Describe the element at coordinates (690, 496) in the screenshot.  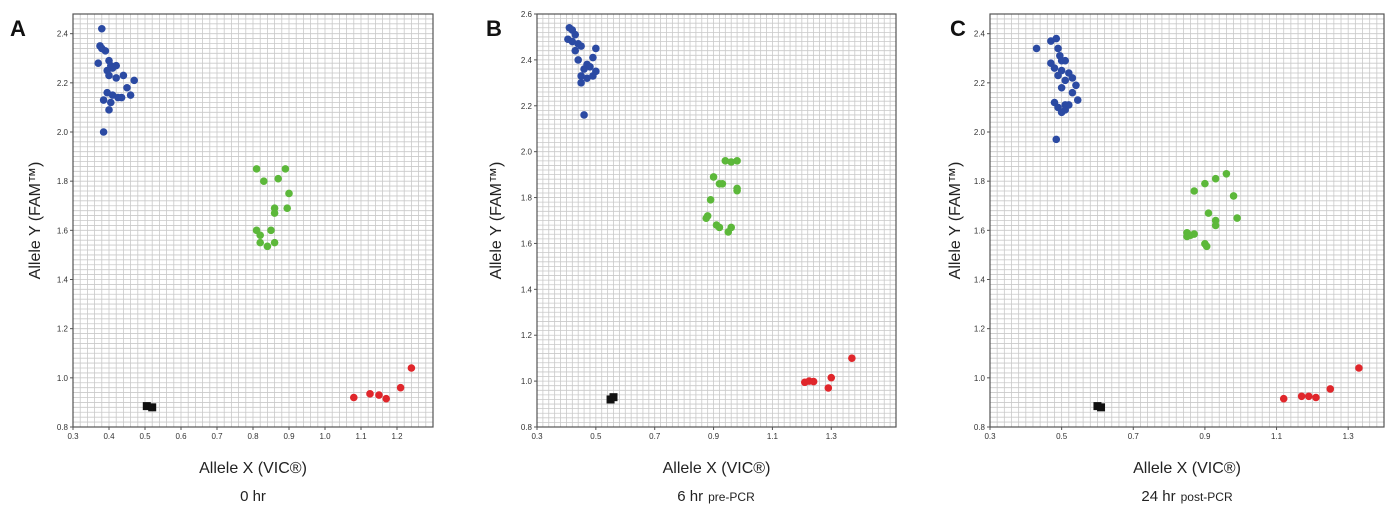
I see `caption-time: 6 hr` at that location.